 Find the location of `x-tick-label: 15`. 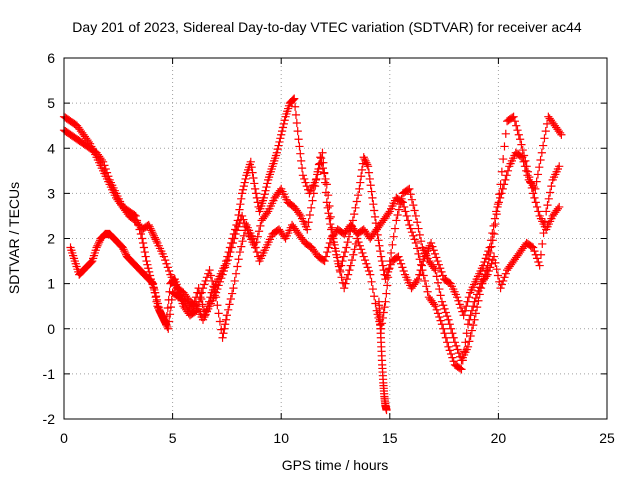

x-tick-label: 15 is located at coordinates (390, 438).